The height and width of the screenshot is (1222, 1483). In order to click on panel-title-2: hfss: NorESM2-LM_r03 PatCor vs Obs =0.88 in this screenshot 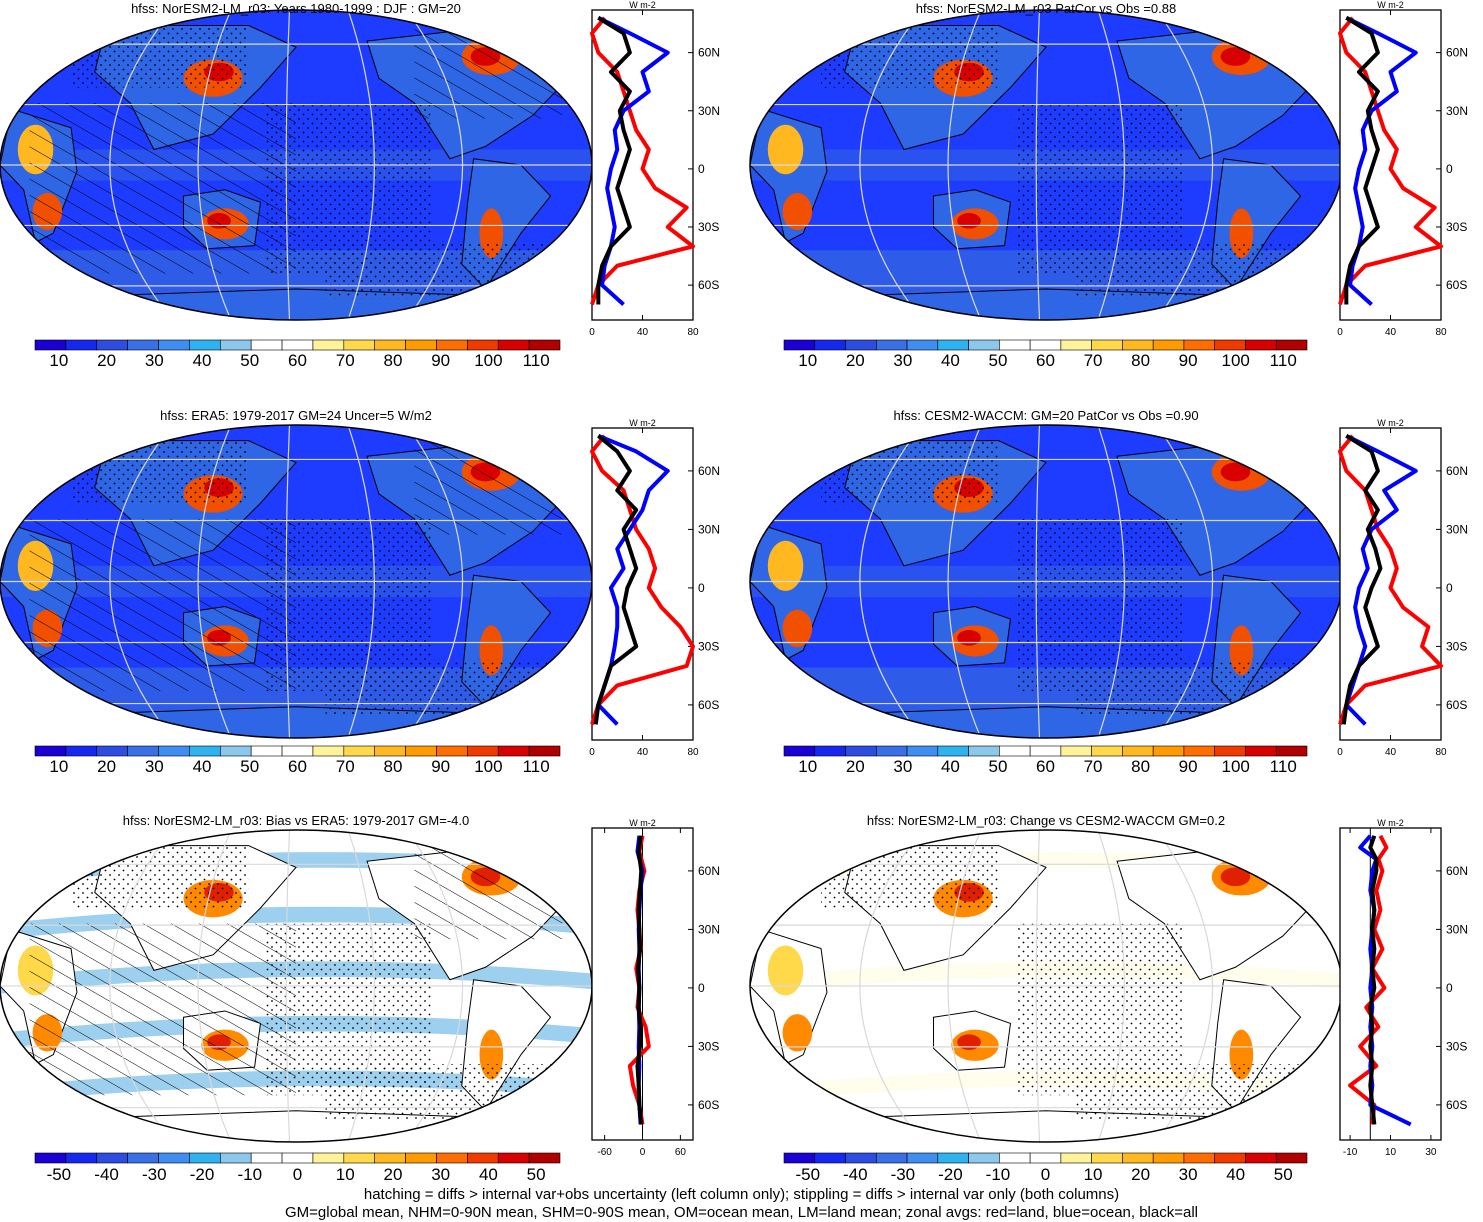, I will do `click(1046, 8)`.